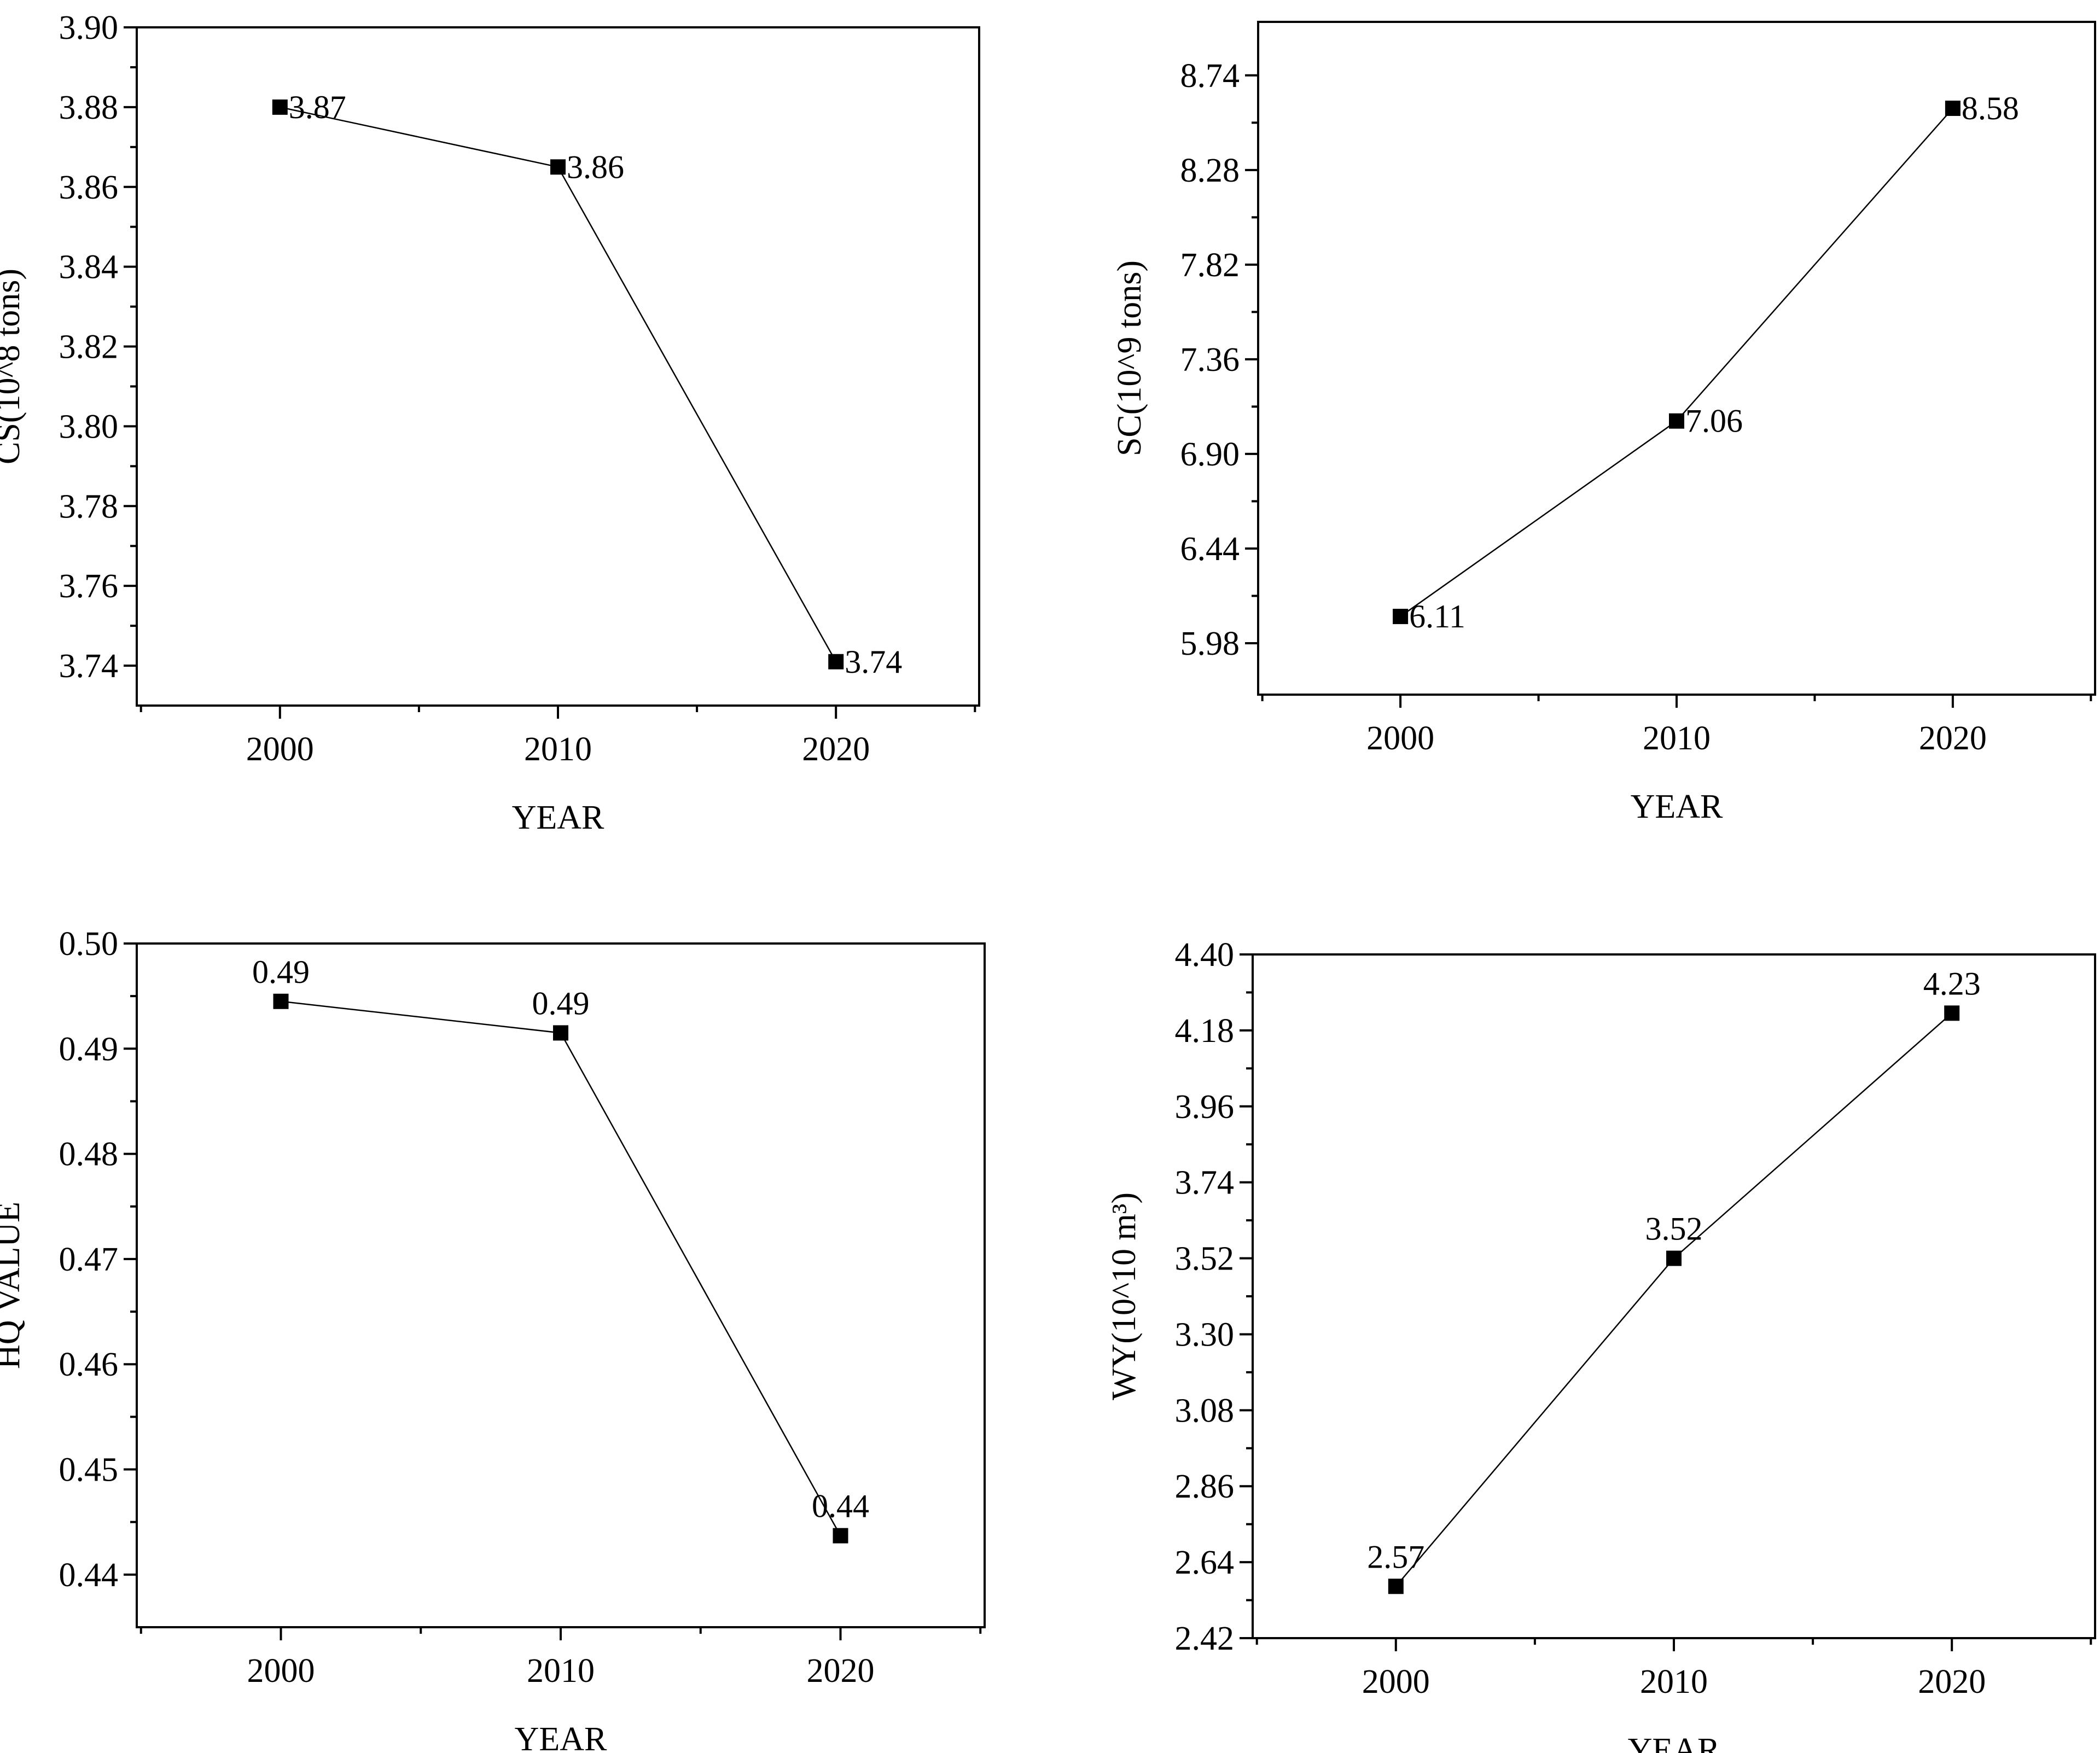 Image resolution: width=2100 pixels, height=1753 pixels. Describe the element at coordinates (89, 1364) in the screenshot. I see `y-tick-label: 0.46` at that location.